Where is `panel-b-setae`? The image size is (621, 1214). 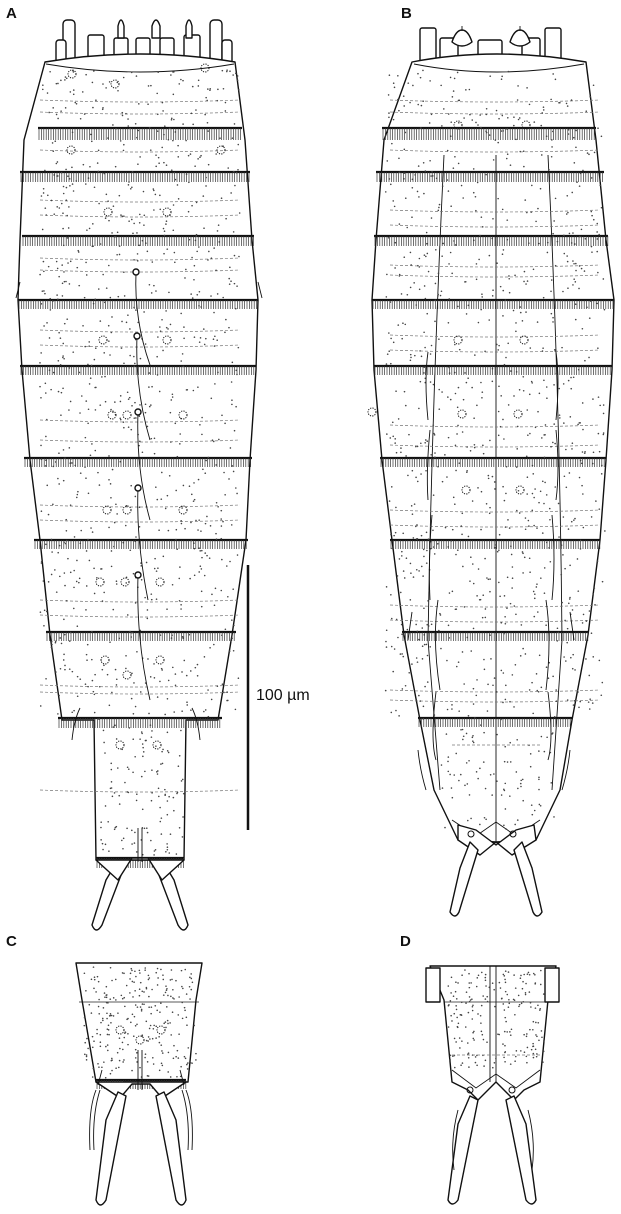 panel-b-setae is located at coordinates (491, 571).